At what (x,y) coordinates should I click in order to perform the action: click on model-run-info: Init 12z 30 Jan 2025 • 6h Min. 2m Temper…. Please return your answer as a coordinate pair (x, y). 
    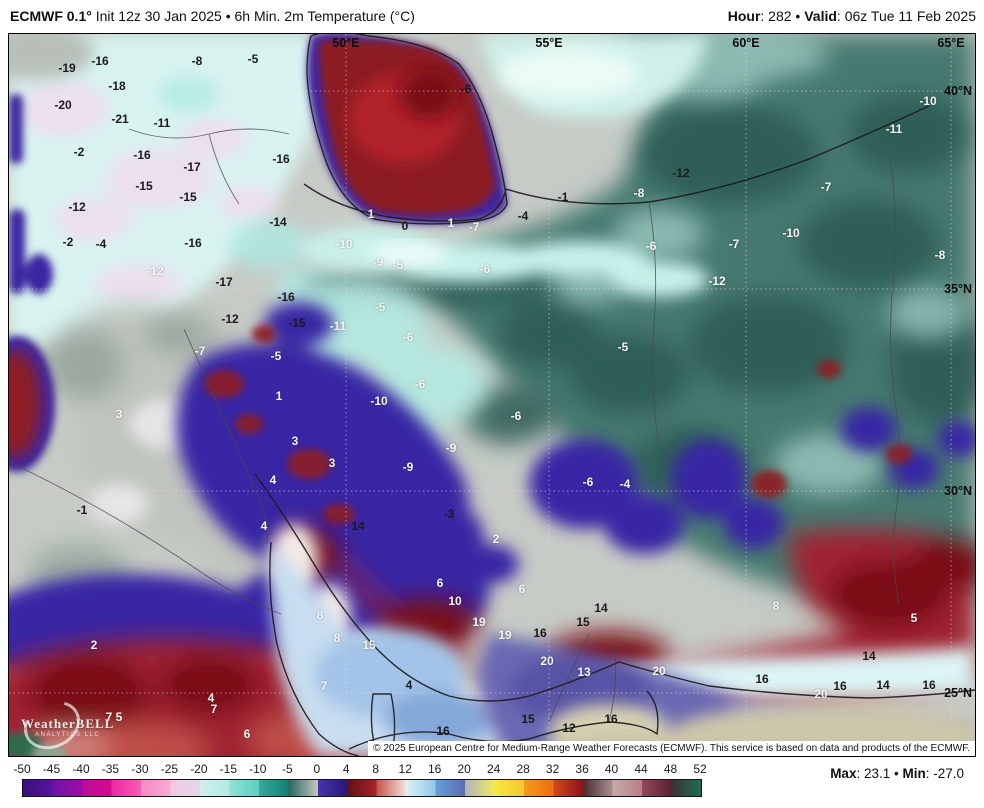
    Looking at the image, I should click on (253, 16).